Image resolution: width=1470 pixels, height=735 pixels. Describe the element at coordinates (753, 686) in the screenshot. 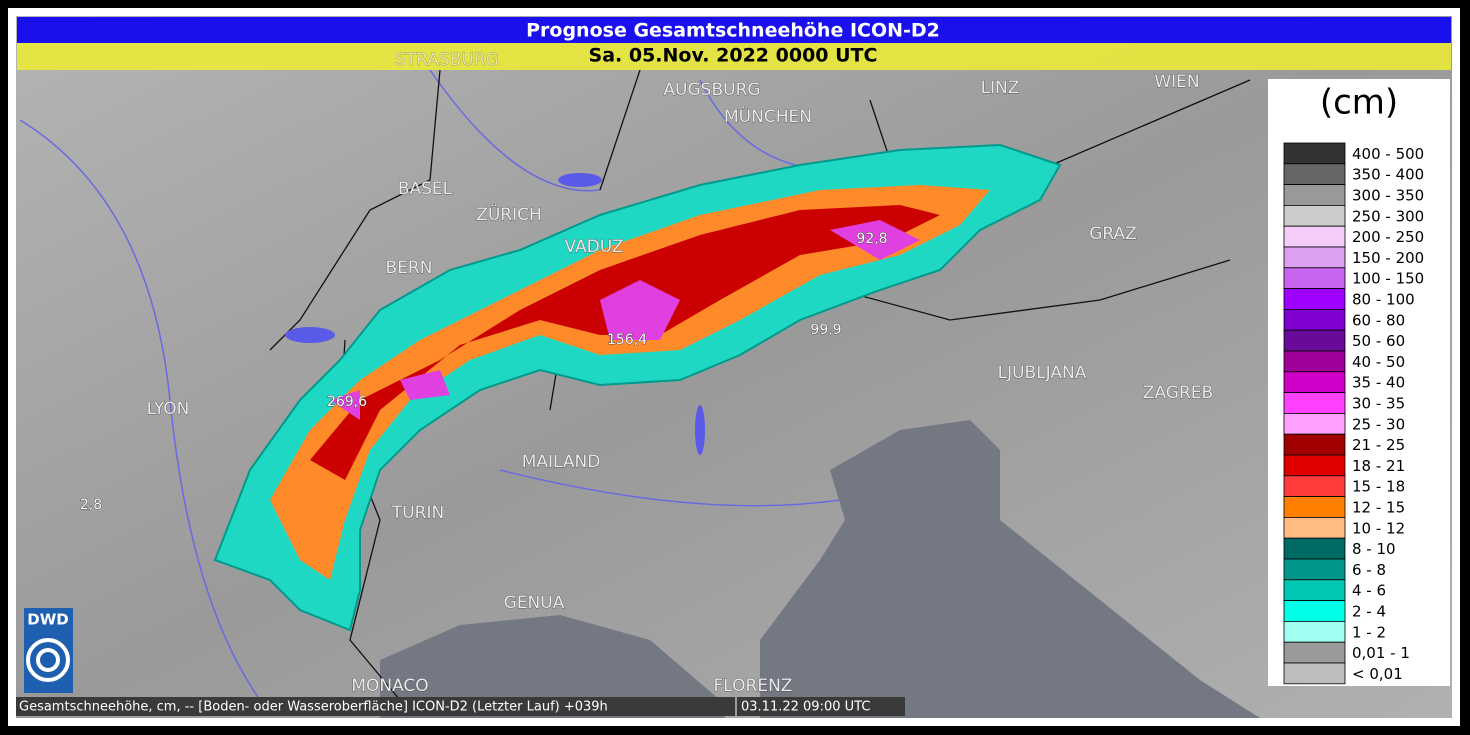

I see `city-label: FLORENZ` at that location.